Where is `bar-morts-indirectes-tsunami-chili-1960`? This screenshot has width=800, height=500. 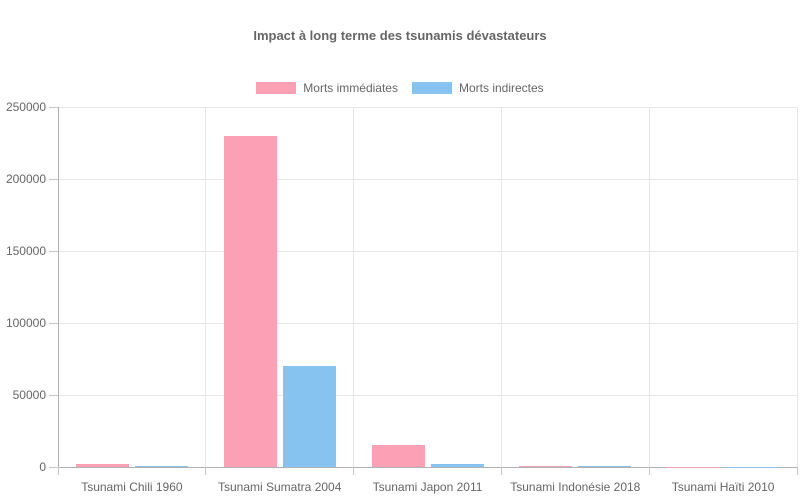
bar-morts-indirectes-tsunami-chili-1960 is located at coordinates (161, 466).